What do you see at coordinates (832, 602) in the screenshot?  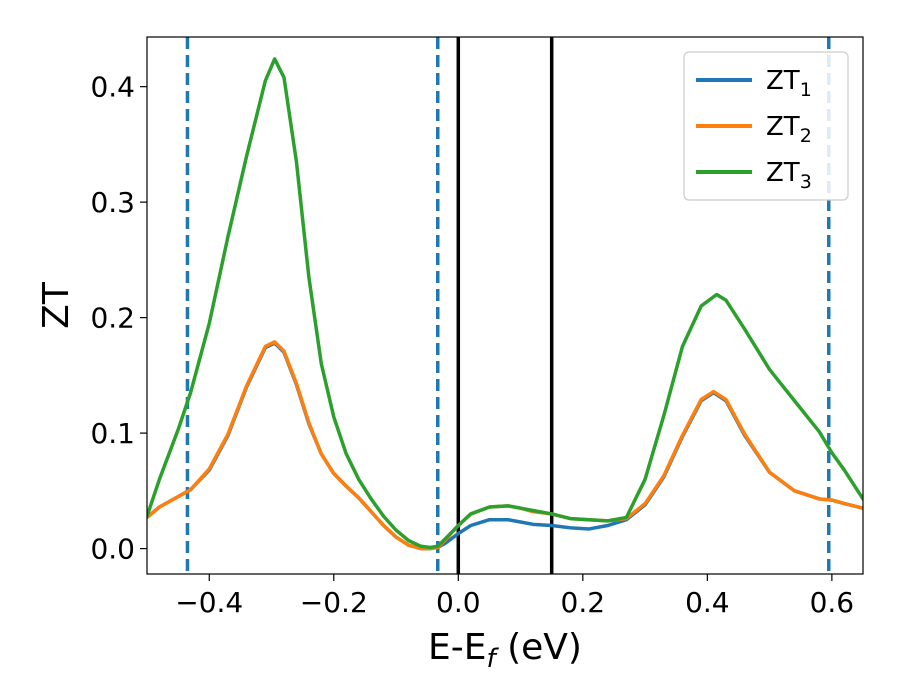 I see `x-tick-label: 0.6` at bounding box center [832, 602].